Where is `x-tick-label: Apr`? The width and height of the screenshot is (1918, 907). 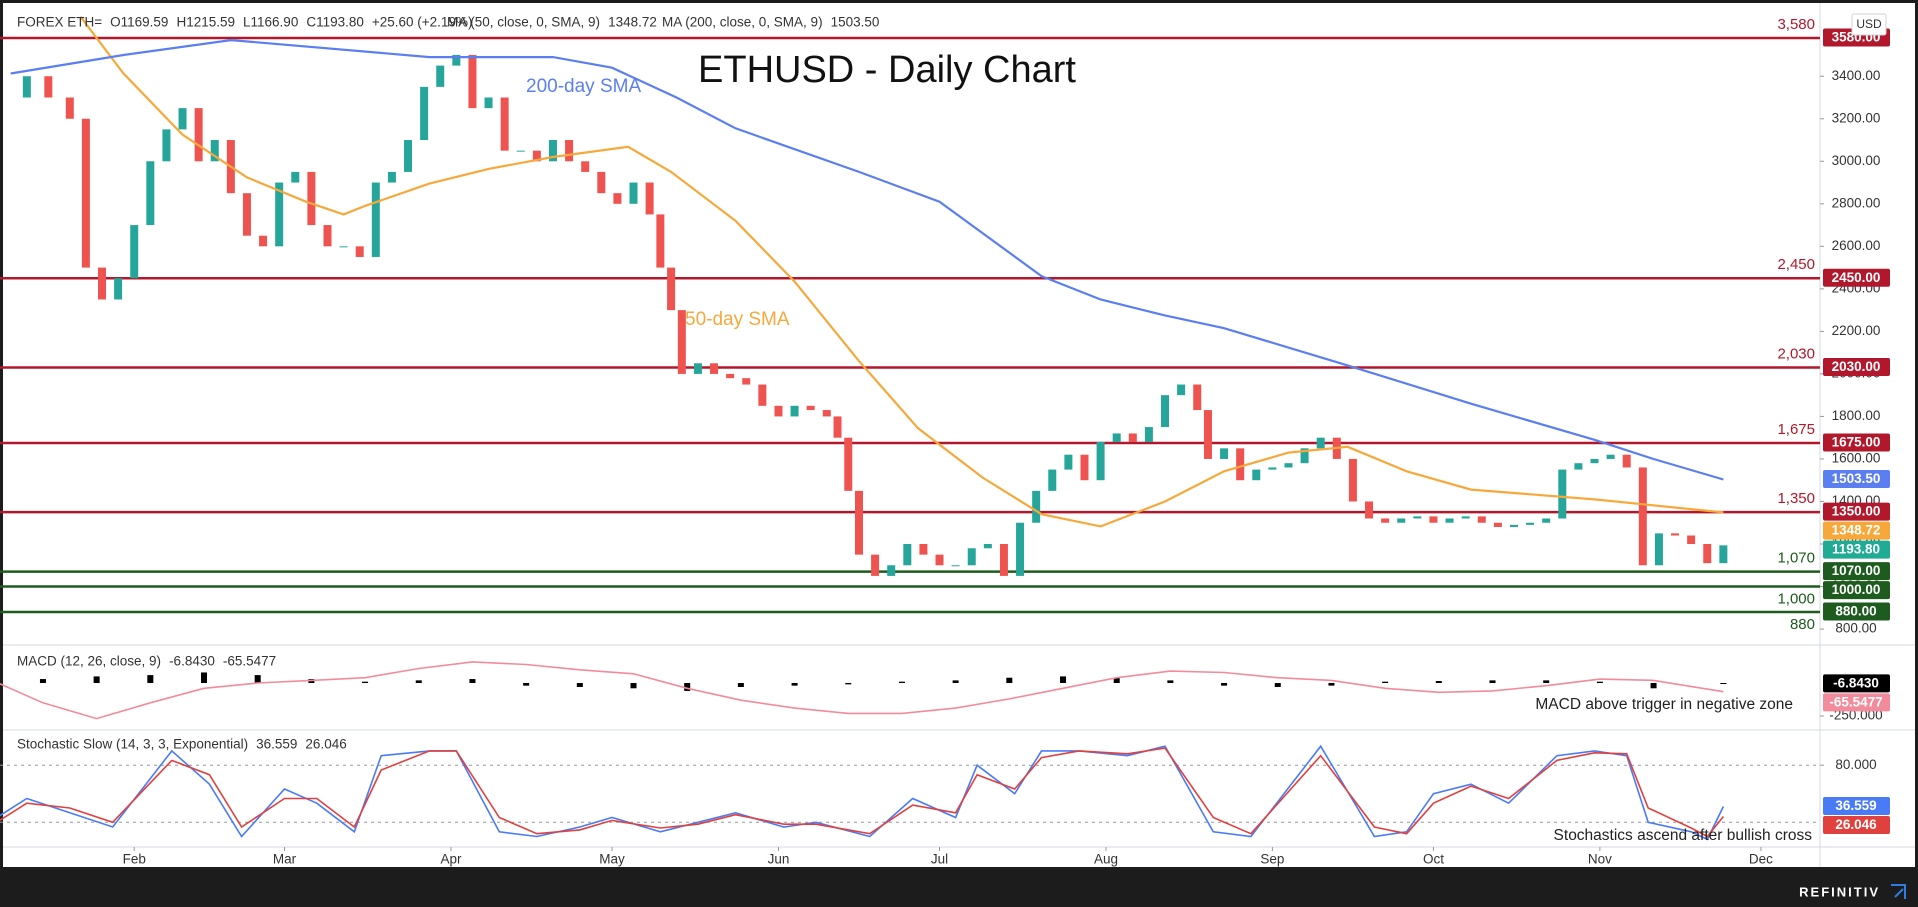
x-tick-label: Apr is located at coordinates (451, 859).